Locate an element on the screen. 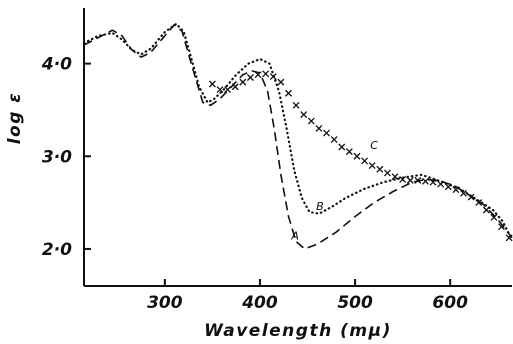 This screenshot has height=344, width=513. labels-layer: A B C is located at coordinates (334, 191).